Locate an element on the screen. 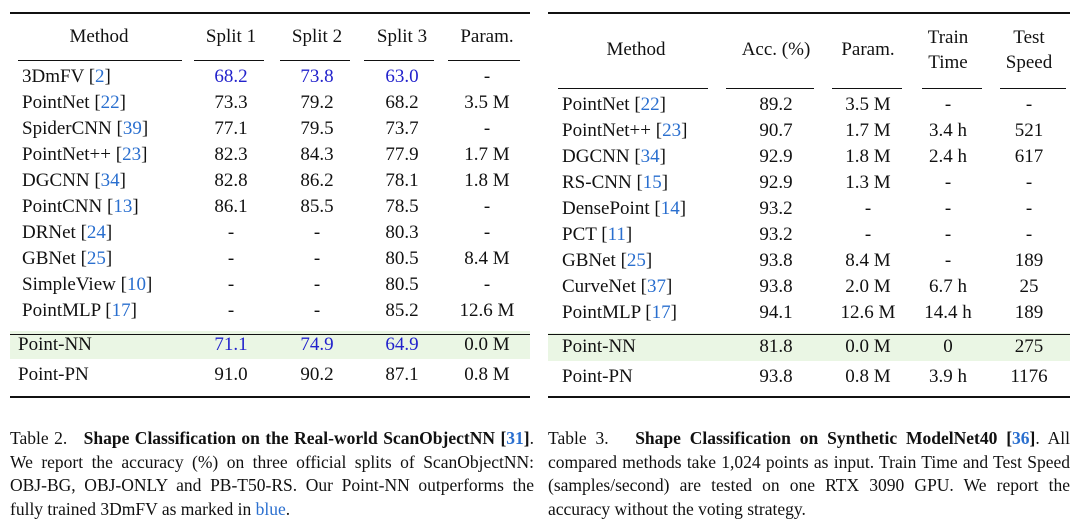 This screenshot has height=532, width=1080. split2-value: 79.5 is located at coordinates (317, 128).